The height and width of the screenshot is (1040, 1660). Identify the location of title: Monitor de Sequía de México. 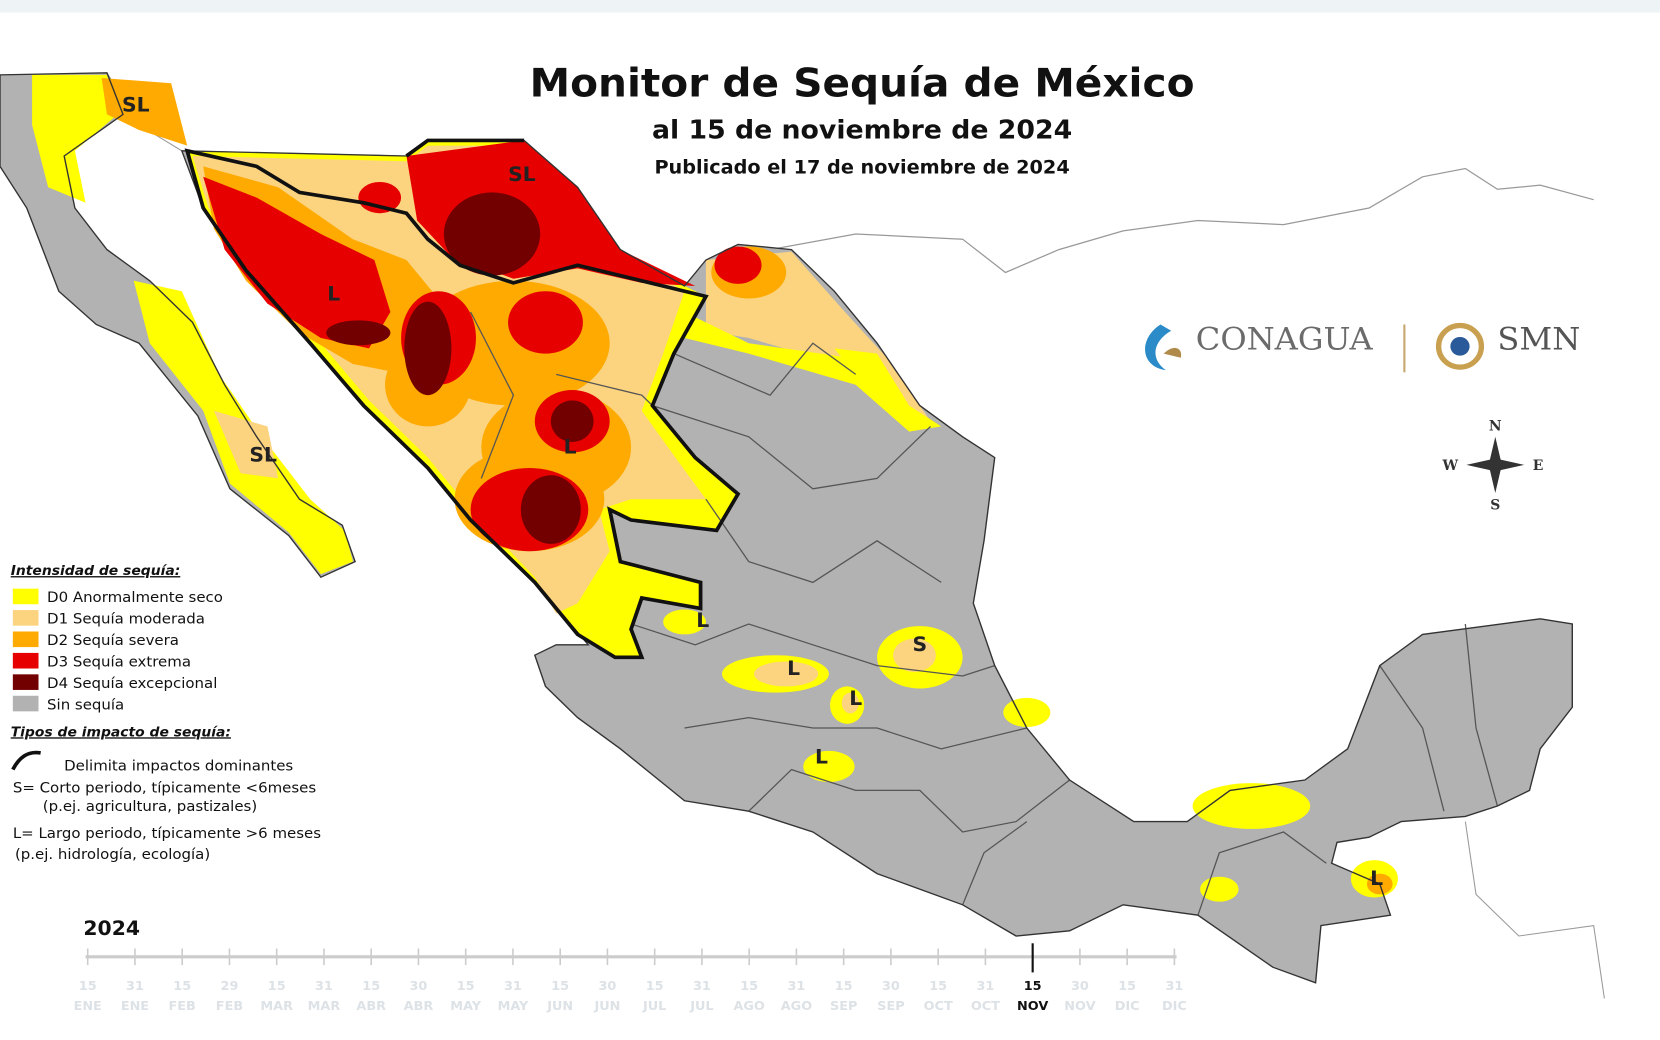
(862, 83).